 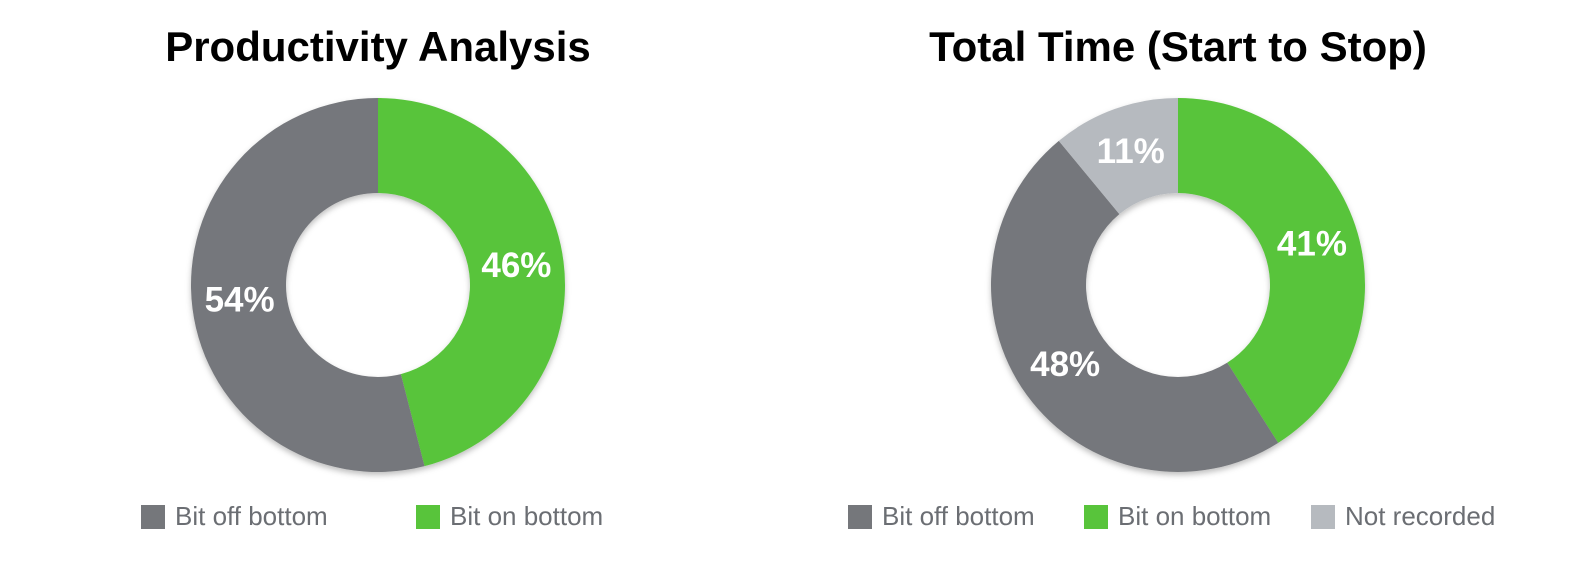 What do you see at coordinates (1420, 516) in the screenshot?
I see `legend-label: Not recorded` at bounding box center [1420, 516].